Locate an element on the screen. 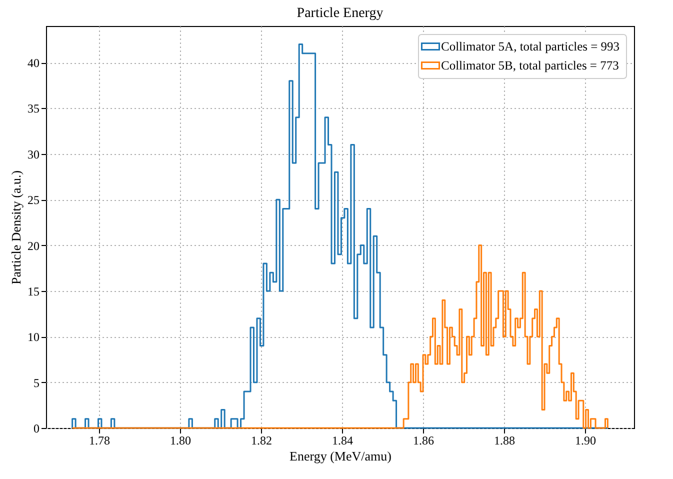  x-tick-label: 1.78 is located at coordinates (99, 441).